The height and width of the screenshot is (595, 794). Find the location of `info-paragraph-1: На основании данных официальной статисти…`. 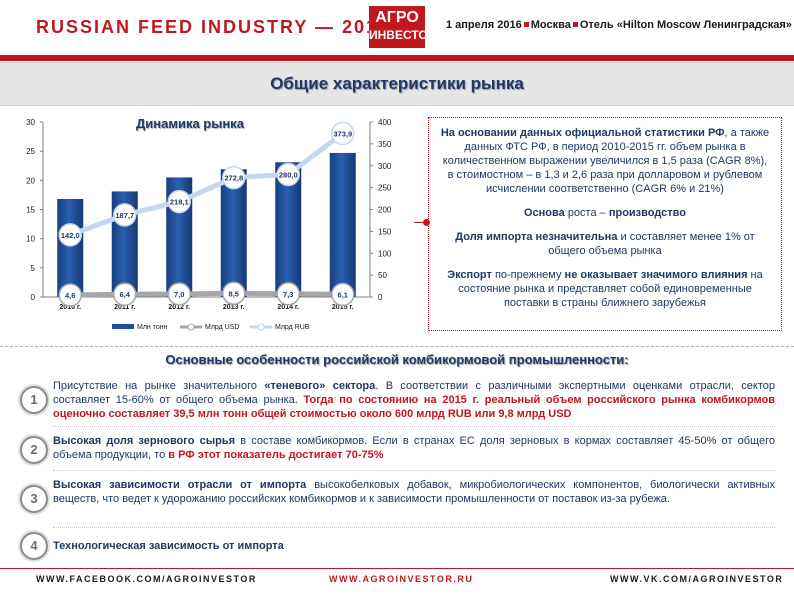

info-paragraph-1: На основании данных официальной статисти… is located at coordinates (605, 161).